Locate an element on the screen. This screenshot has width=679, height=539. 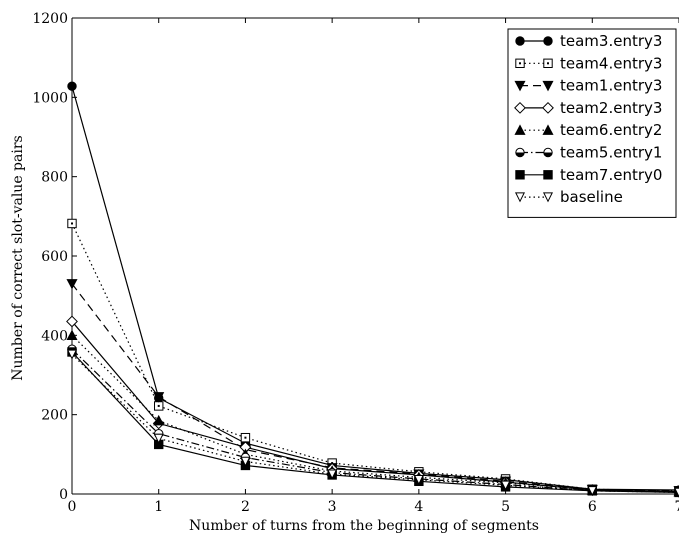
legend-box is located at coordinates (592, 123).